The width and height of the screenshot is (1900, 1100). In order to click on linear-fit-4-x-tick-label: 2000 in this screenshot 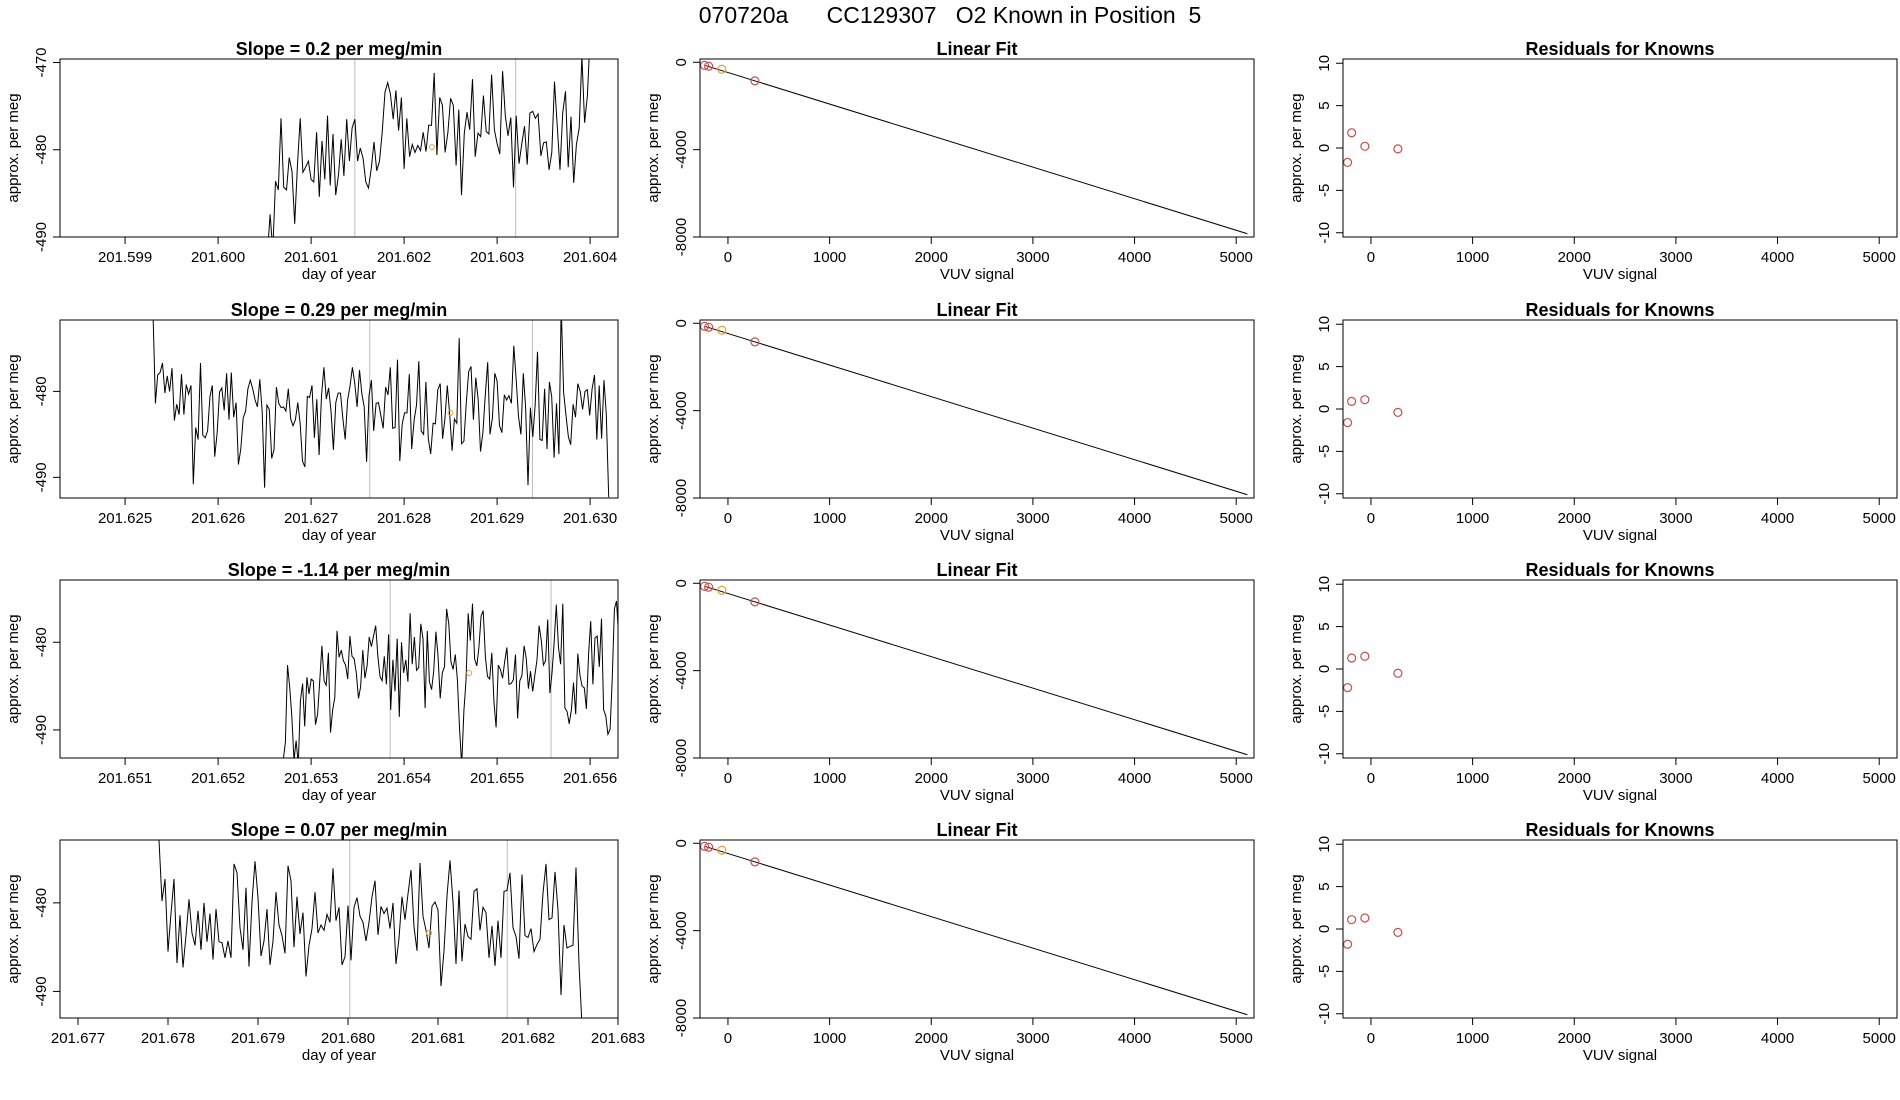, I will do `click(931, 1038)`.